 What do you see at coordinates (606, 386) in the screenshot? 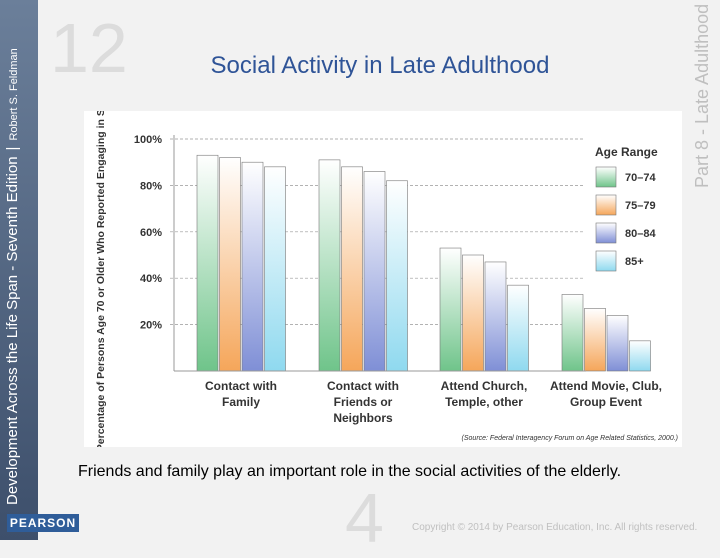
I see `x-category-label: Attend Movie, Club,` at bounding box center [606, 386].